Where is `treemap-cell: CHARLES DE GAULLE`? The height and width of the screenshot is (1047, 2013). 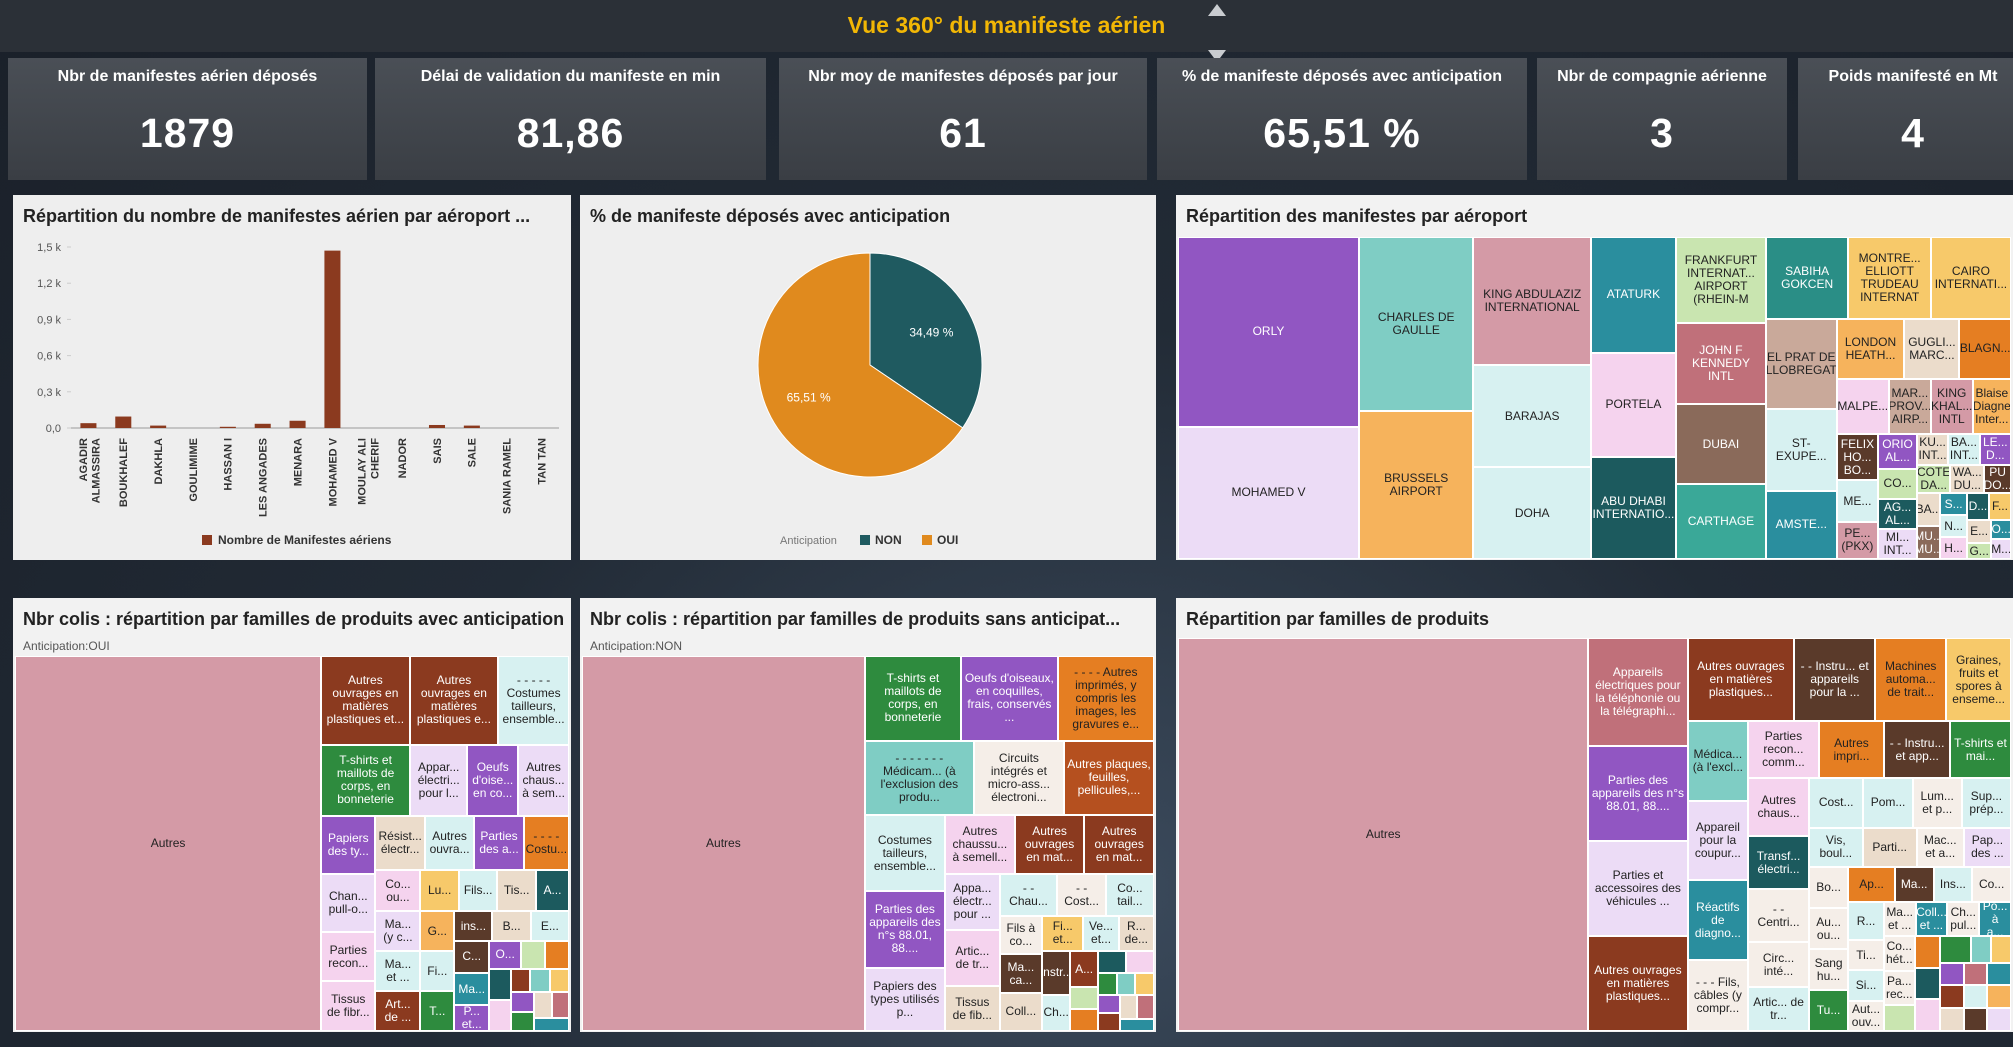 treemap-cell: CHARLES DE GAULLE is located at coordinates (1416, 324).